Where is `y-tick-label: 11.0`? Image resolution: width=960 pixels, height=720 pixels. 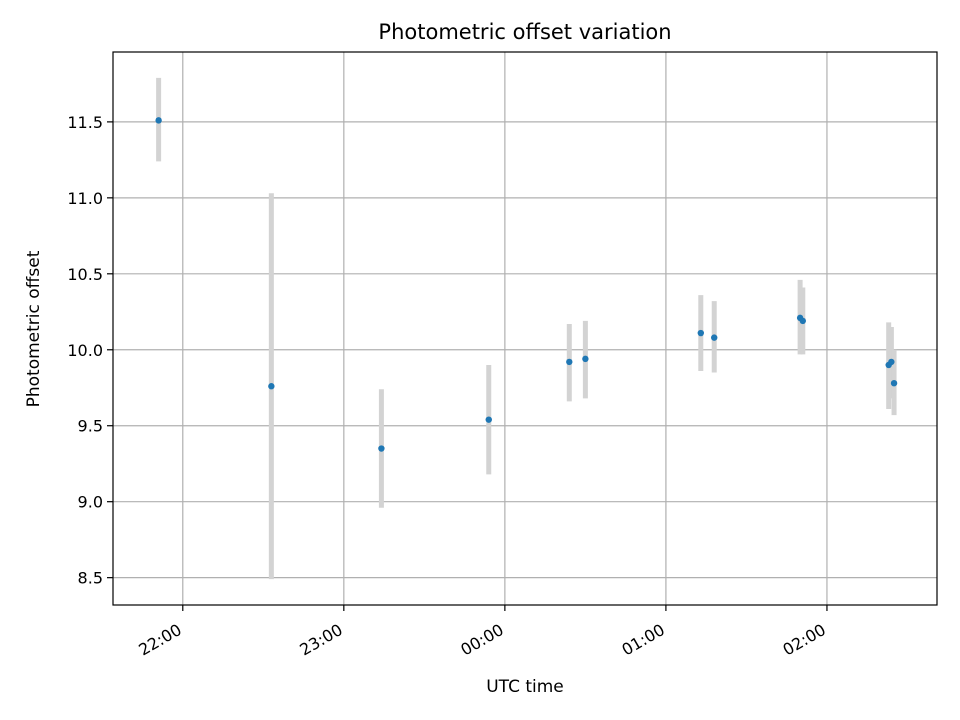 y-tick-label: 11.0 is located at coordinates (85, 198).